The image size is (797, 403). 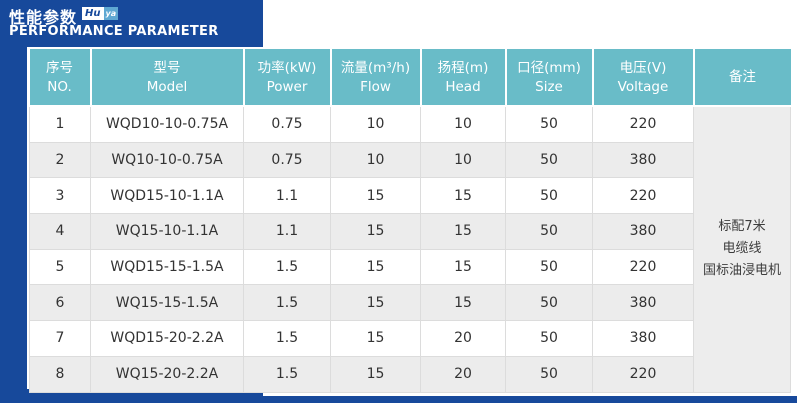 I want to click on page-title-zh: 性能参数, so click(x=43, y=17).